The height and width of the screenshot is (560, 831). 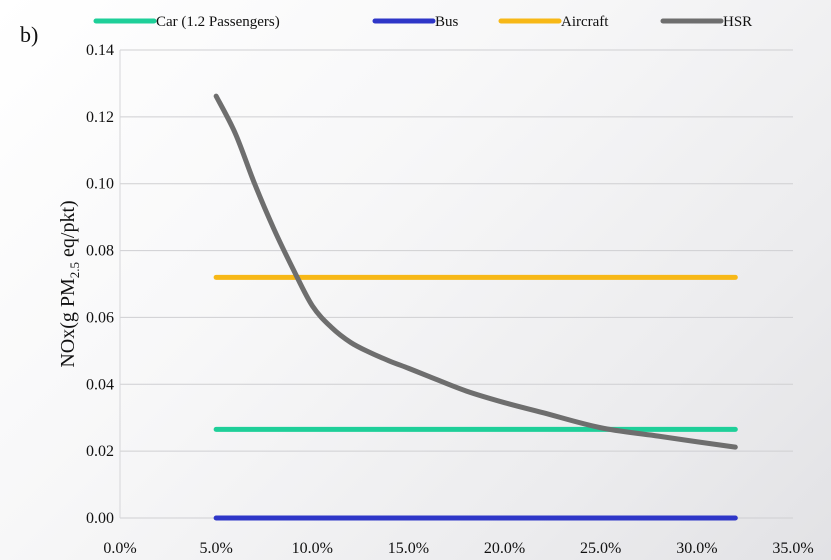 I want to click on x-tick-label: 0.0%, so click(x=119, y=548).